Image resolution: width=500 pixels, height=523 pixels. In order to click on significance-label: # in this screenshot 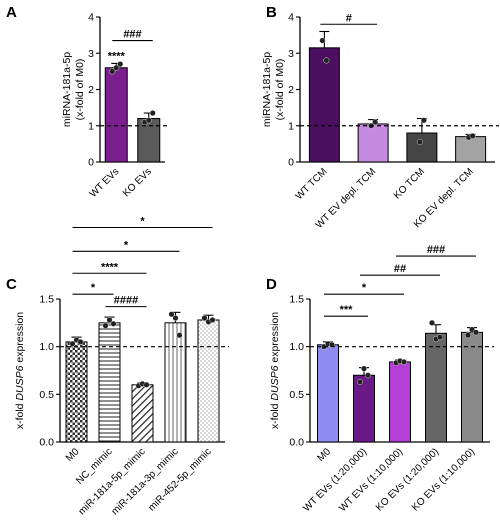, I will do `click(349, 18)`.